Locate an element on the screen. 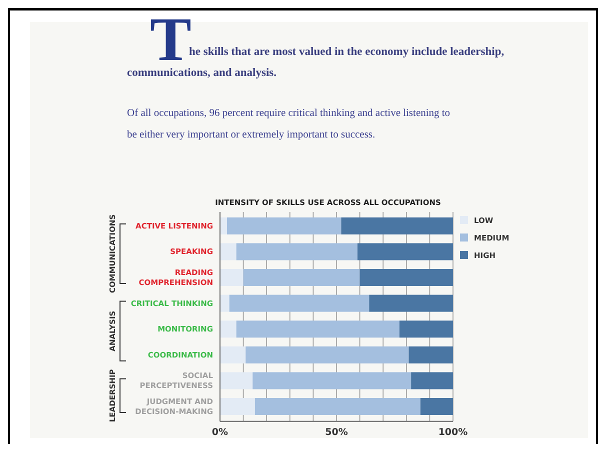 The width and height of the screenshot is (606, 452). x-tick-label: 50% is located at coordinates (336, 432).